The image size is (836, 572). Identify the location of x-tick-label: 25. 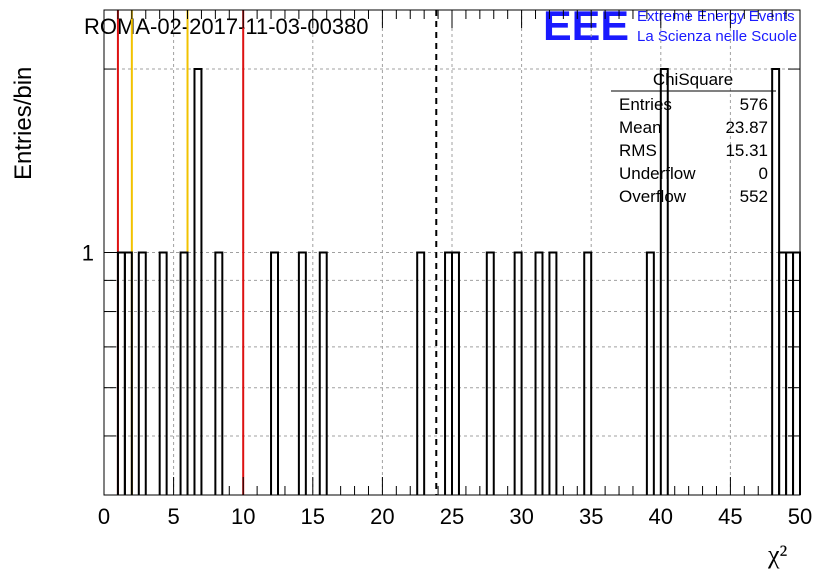
(452, 516).